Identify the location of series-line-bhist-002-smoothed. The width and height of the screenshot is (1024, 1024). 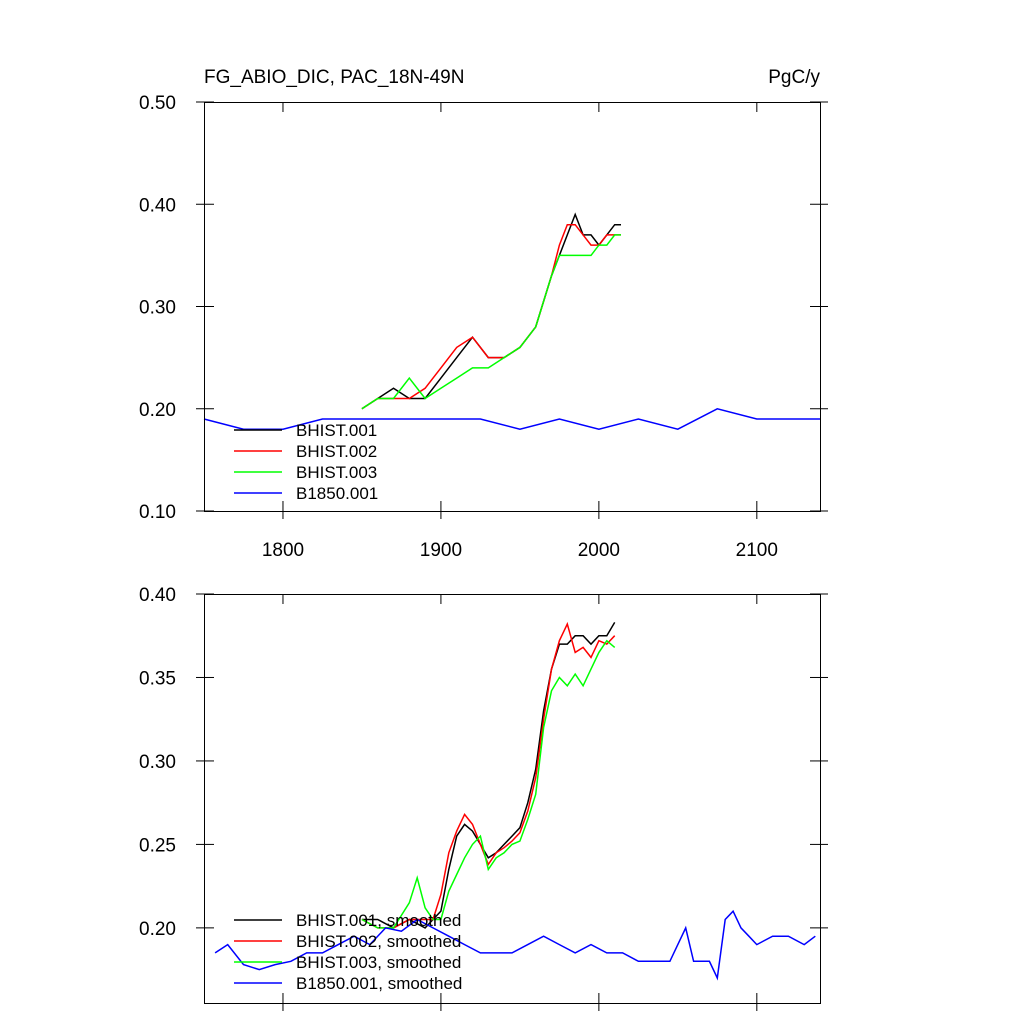
(488, 775).